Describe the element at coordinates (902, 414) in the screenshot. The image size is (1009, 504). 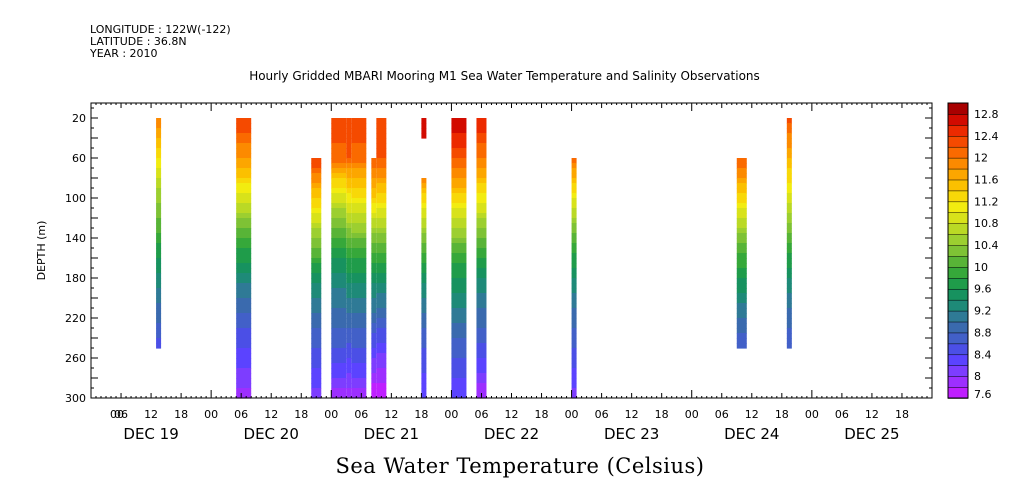
I see `x-tick-label: 18` at that location.